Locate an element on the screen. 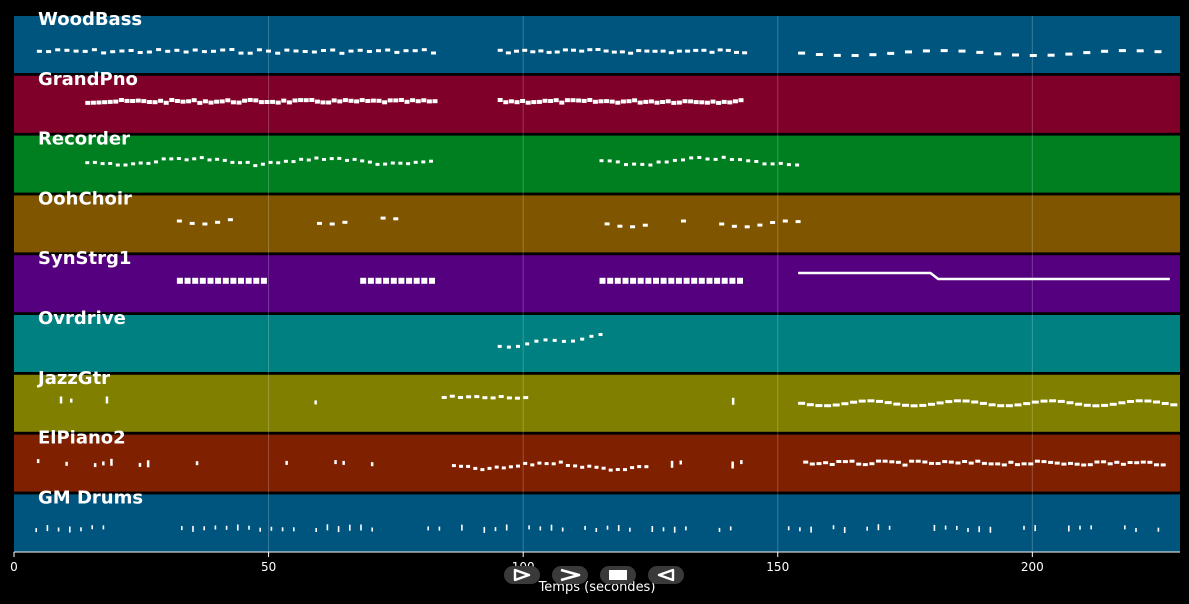  stop-button is located at coordinates (618, 575).